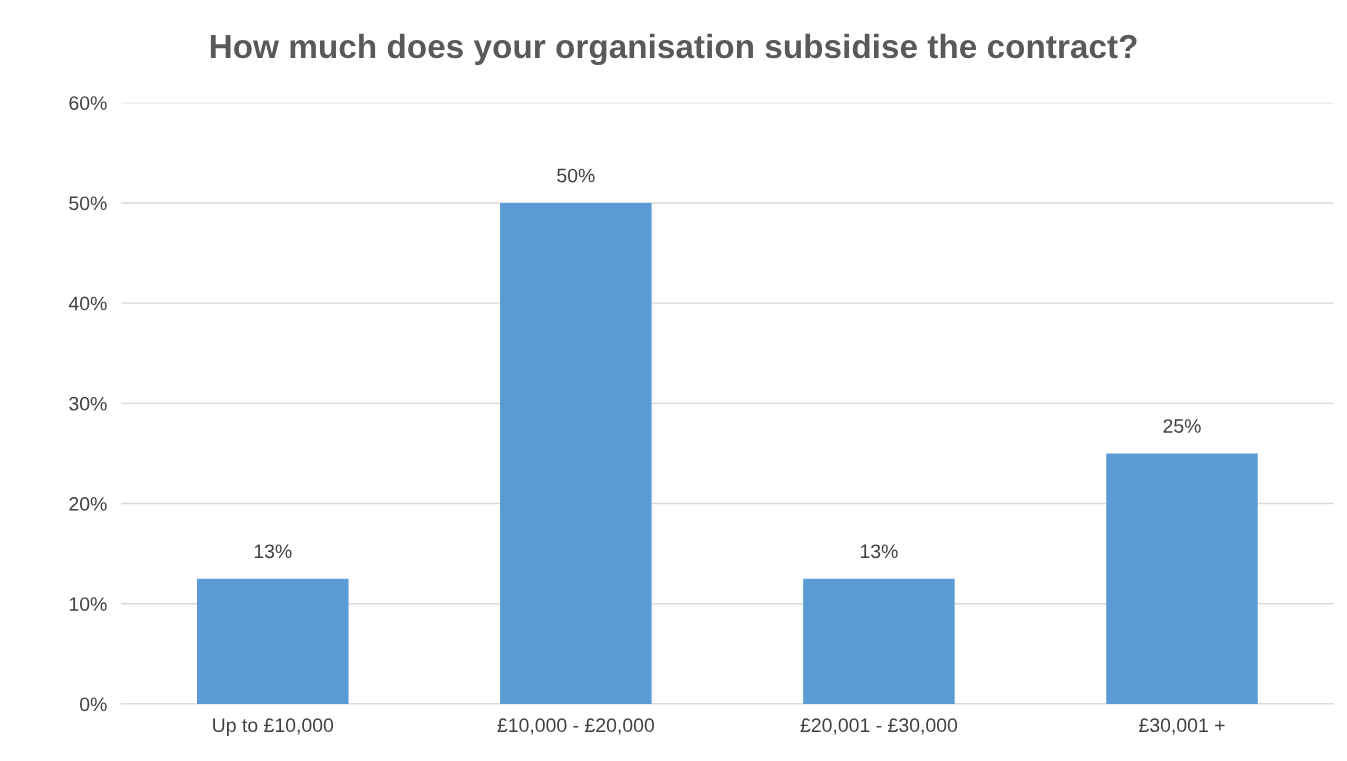 The width and height of the screenshot is (1347, 761). Describe the element at coordinates (88, 103) in the screenshot. I see `y-tick-label: 60%` at that location.